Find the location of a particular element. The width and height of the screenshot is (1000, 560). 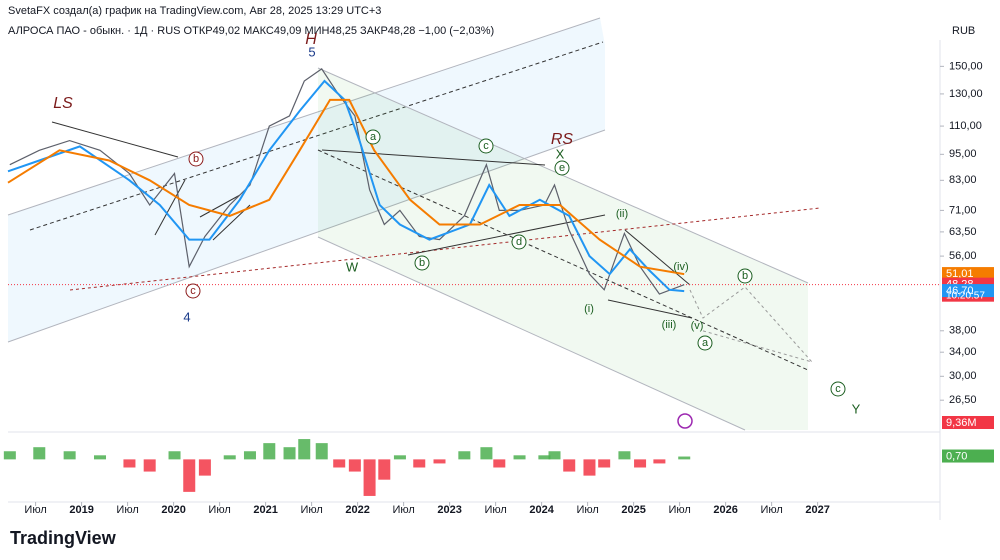

wave-label: d is located at coordinates (519, 242).